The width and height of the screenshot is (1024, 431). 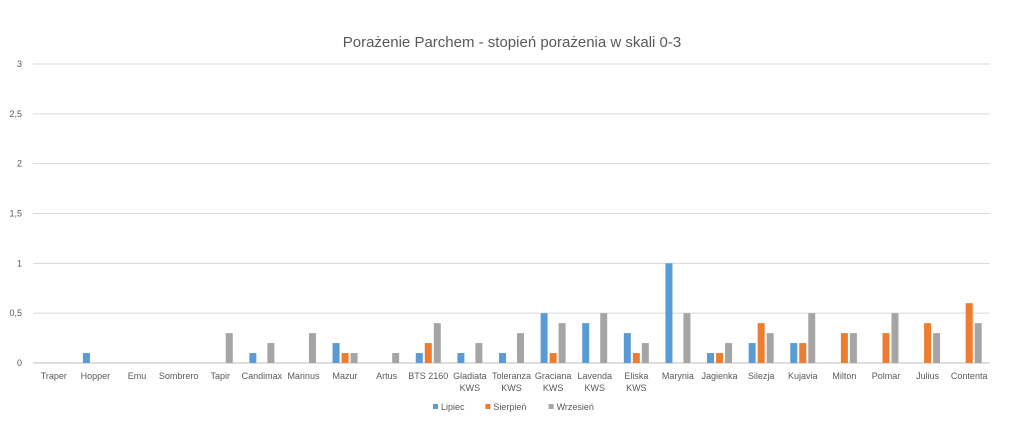 What do you see at coordinates (345, 376) in the screenshot?
I see `x-tick-label: Mazur` at bounding box center [345, 376].